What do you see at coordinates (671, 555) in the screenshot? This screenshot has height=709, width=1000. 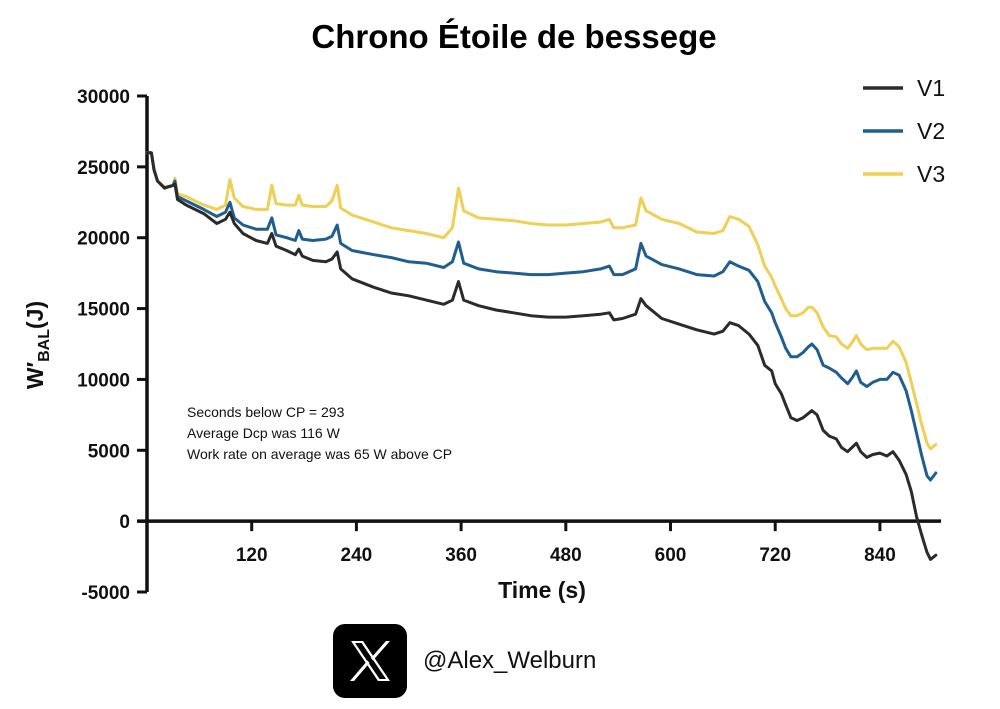 I see `x-tick-label: 600` at bounding box center [671, 555].